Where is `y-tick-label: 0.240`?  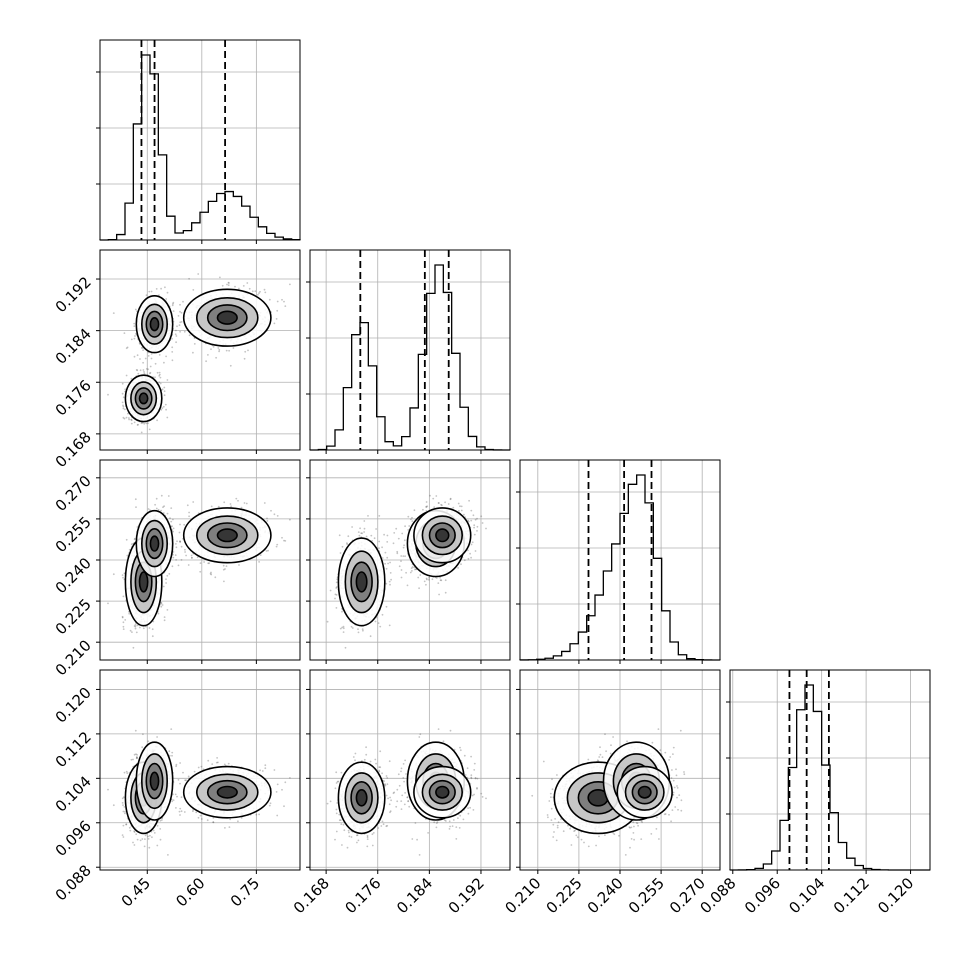
y-tick-label: 0.240 is located at coordinates (73, 575).